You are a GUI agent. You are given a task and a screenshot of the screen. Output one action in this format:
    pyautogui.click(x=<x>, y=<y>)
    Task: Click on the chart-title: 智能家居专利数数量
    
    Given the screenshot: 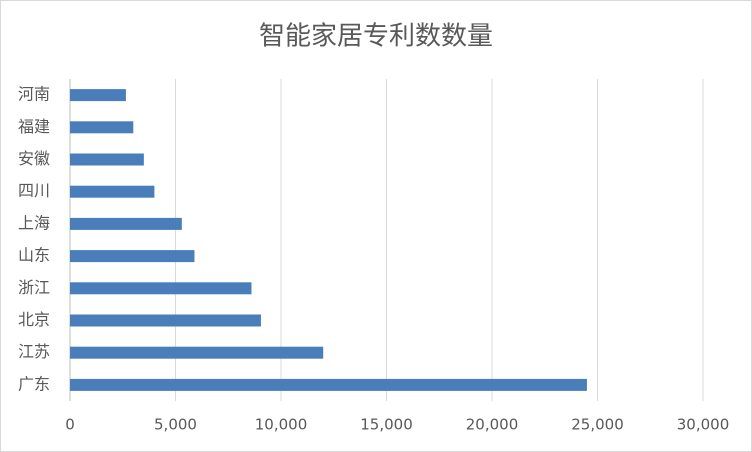 What is the action you would take?
    pyautogui.click(x=376, y=37)
    